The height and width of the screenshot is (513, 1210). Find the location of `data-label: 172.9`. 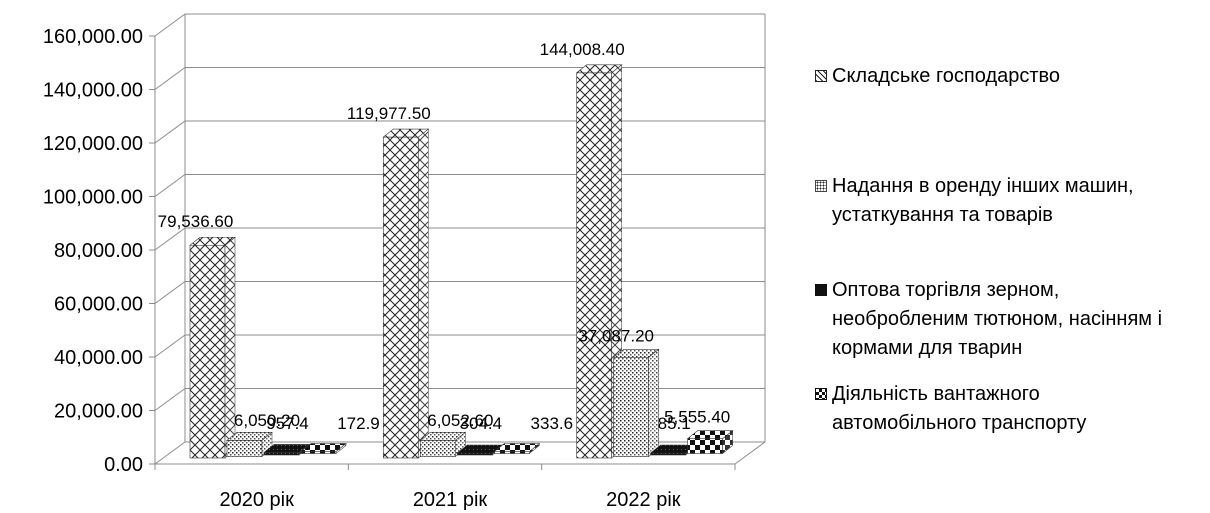

data-label: 172.9 is located at coordinates (358, 423).